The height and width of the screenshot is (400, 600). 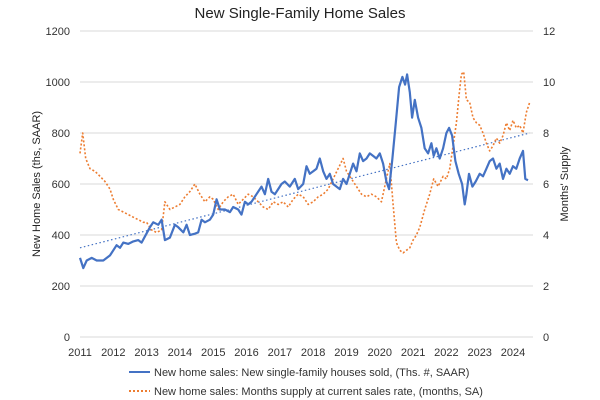 I want to click on y2-axis-ticks: 0 2 4 6 8 10 12, so click(x=549, y=185).